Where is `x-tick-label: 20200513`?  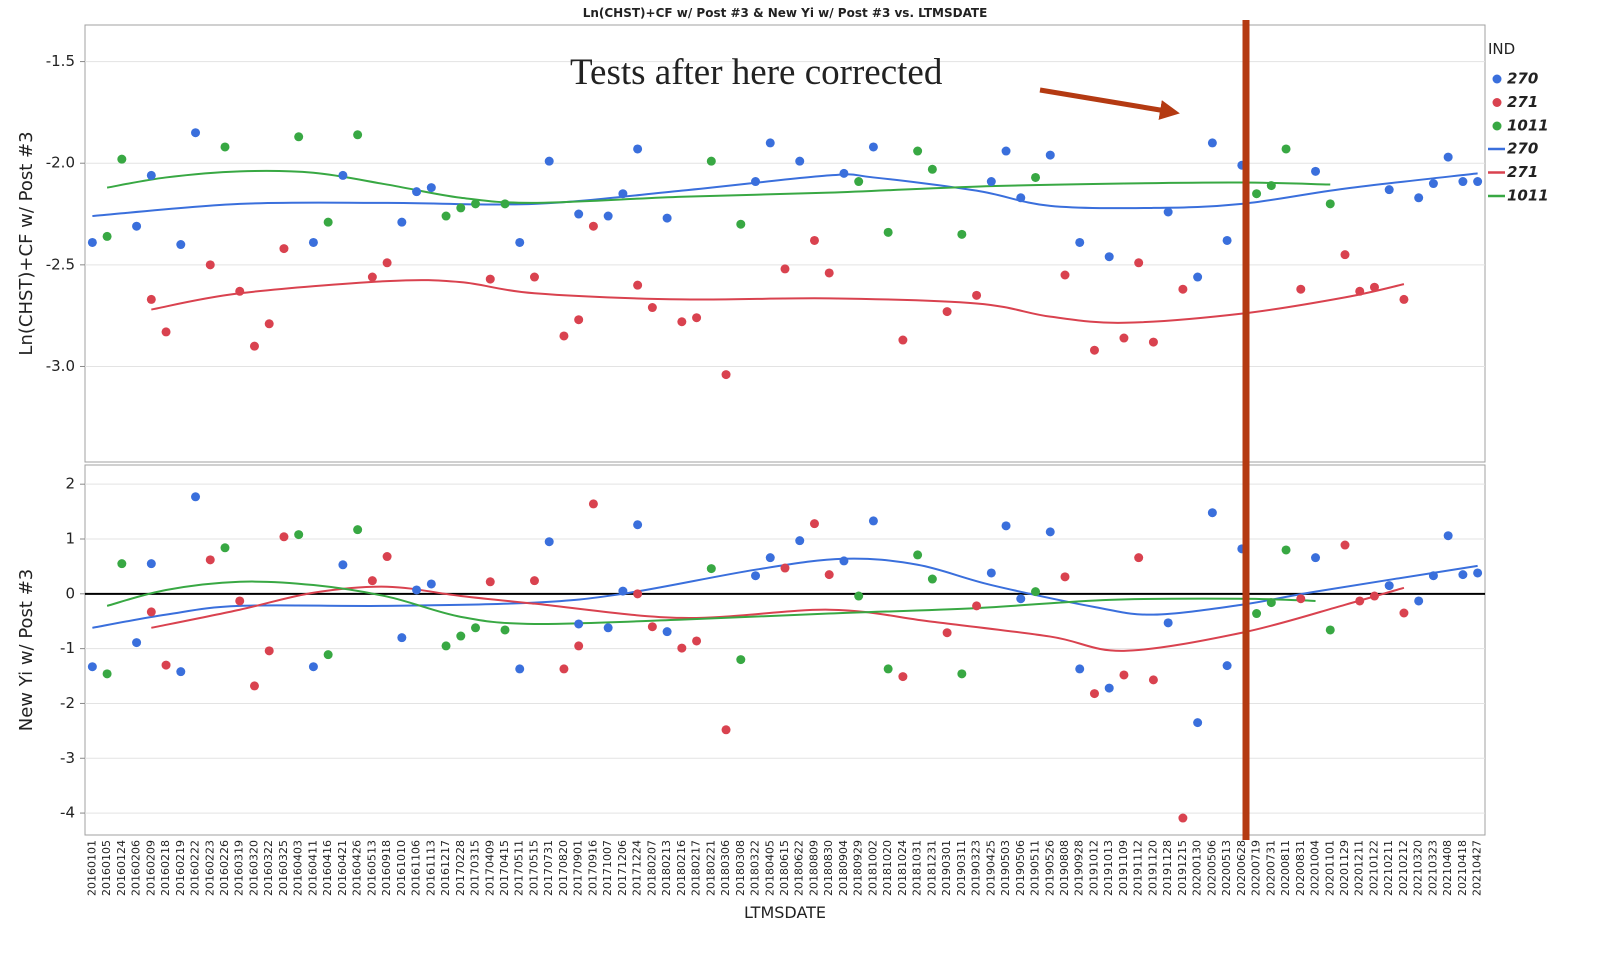
x-tick-label: 20200513 is located at coordinates (1226, 868).